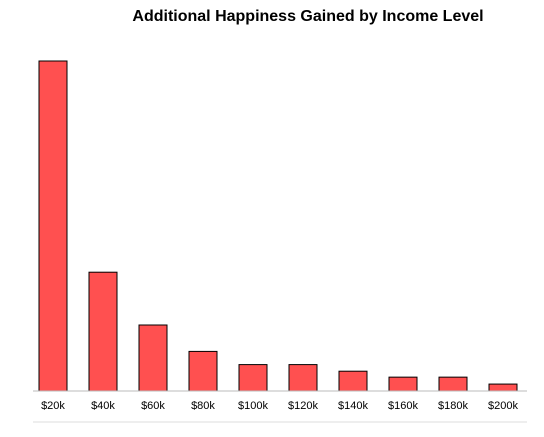  I want to click on x-tick-label: $160k, so click(403, 406).